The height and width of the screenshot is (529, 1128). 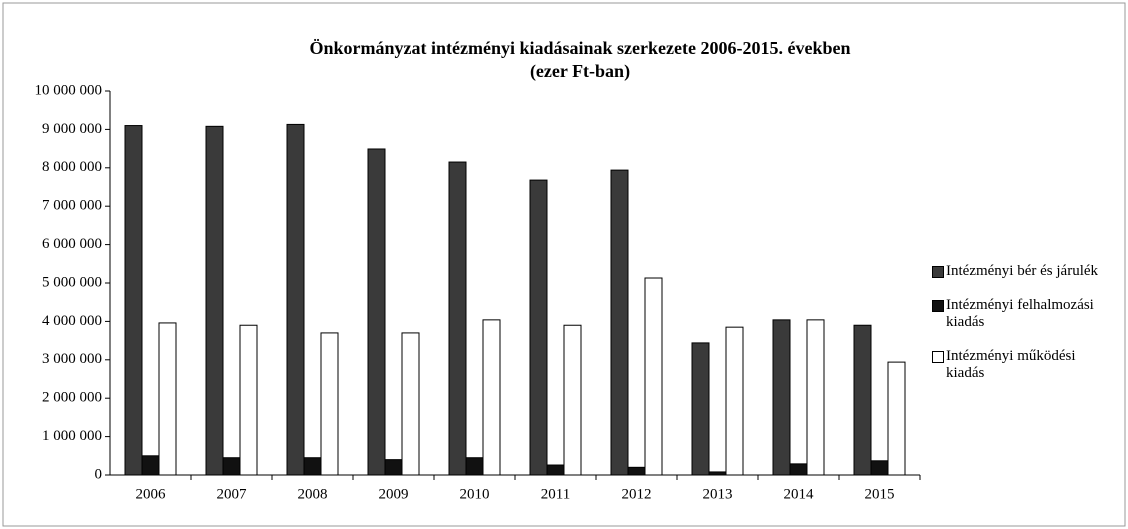 I want to click on x-tick-label: 2013, so click(x=718, y=494).